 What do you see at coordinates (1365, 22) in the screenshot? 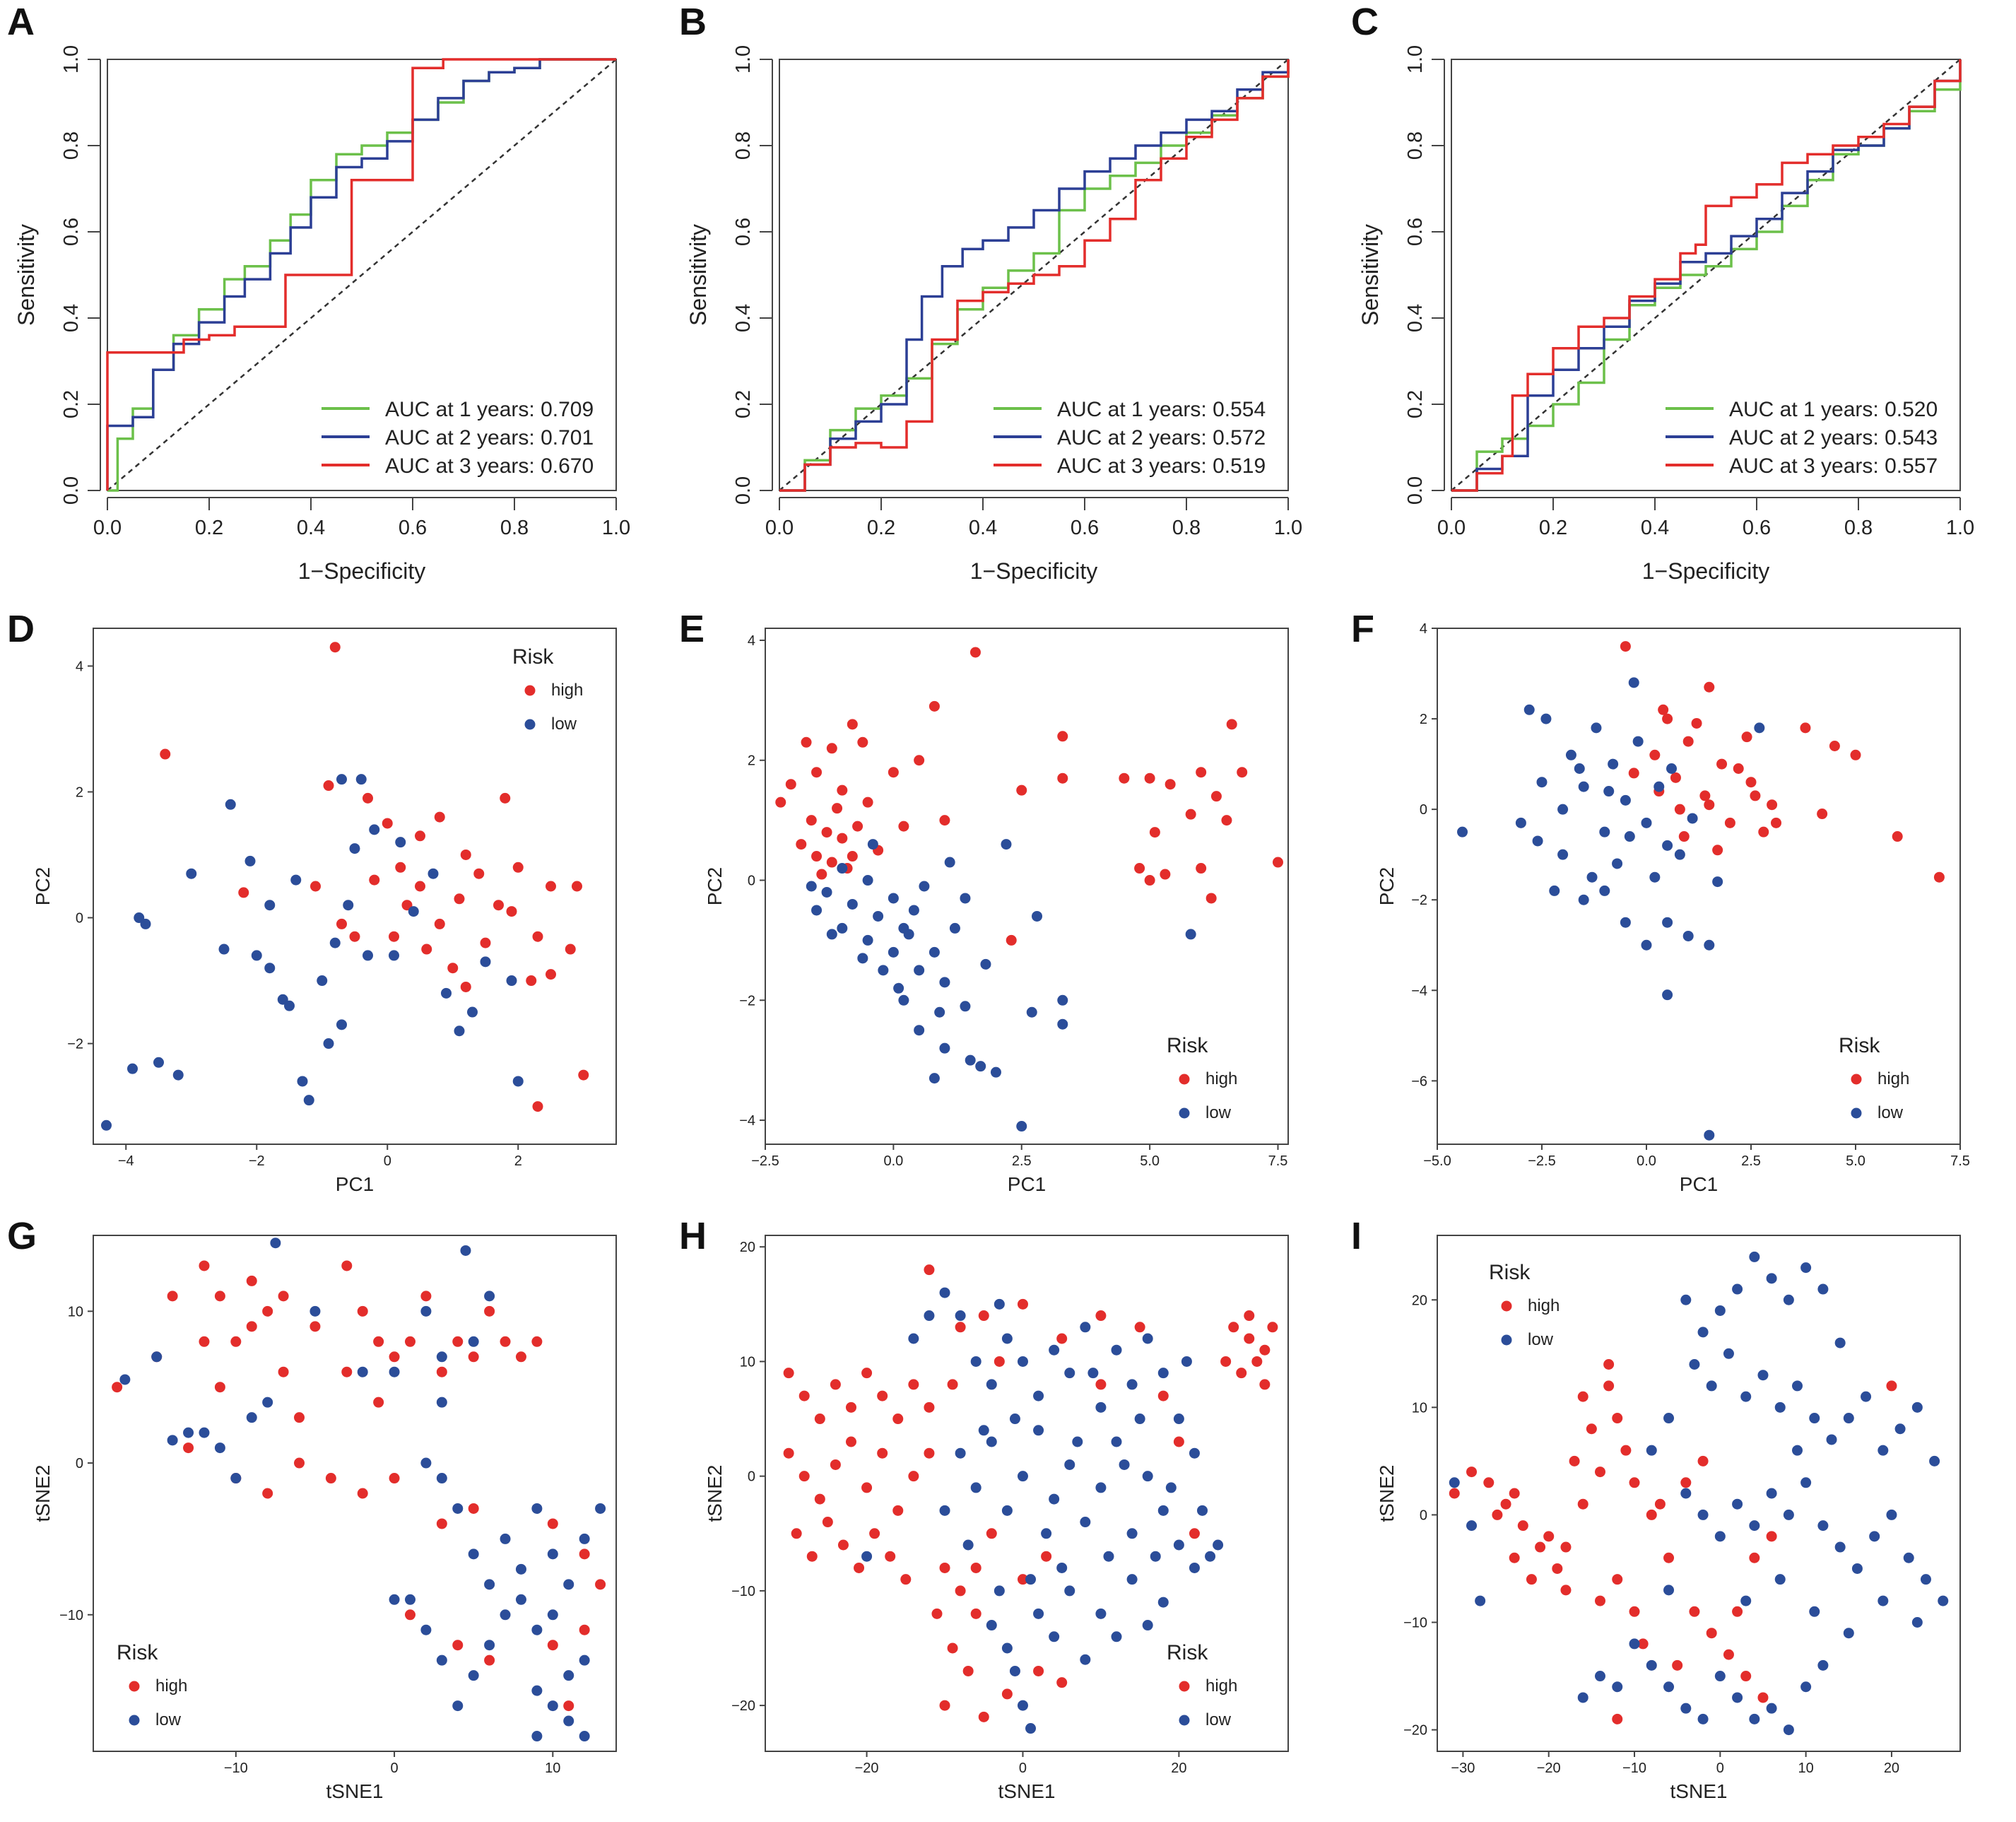
I see `panel-label: C` at bounding box center [1365, 22].